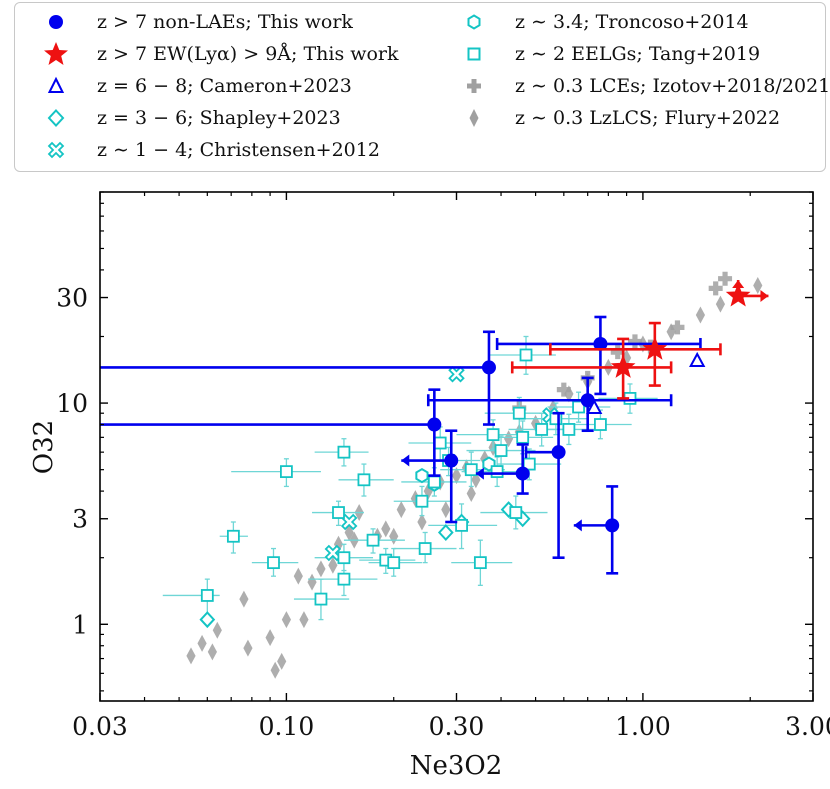  Describe the element at coordinates (80, 519) in the screenshot. I see `y-tick-label: 3` at that location.